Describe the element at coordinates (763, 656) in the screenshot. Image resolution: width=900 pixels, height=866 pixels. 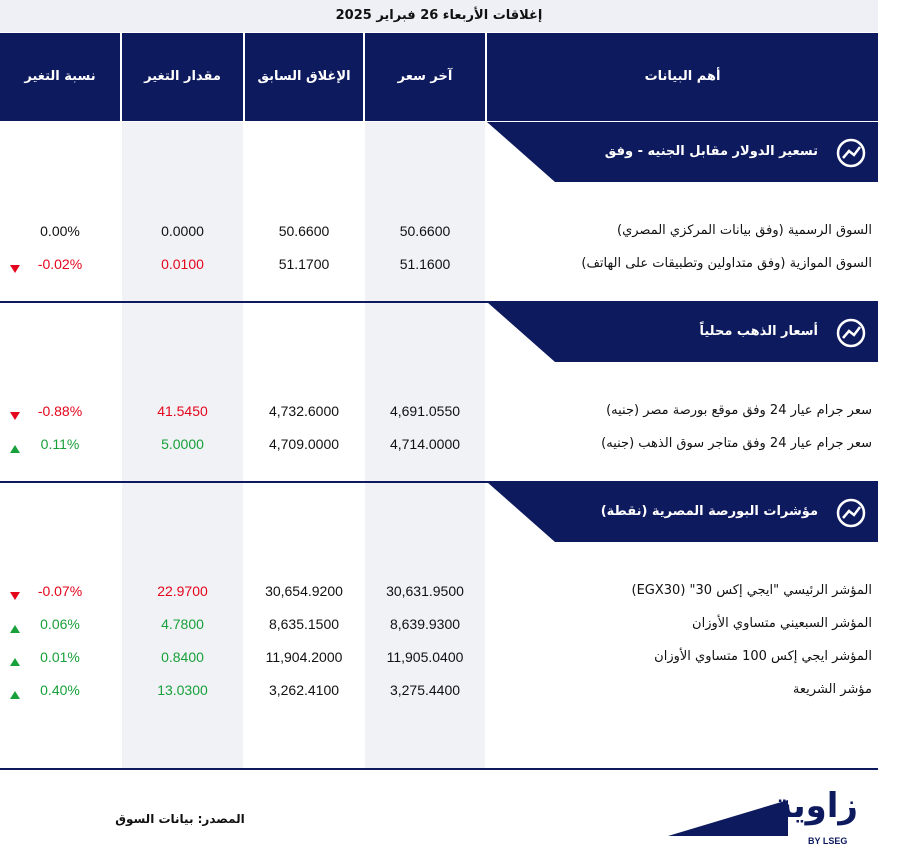
I see `row-label: المؤشر ايجي إكس 100 متساوي الأوزان` at that location.